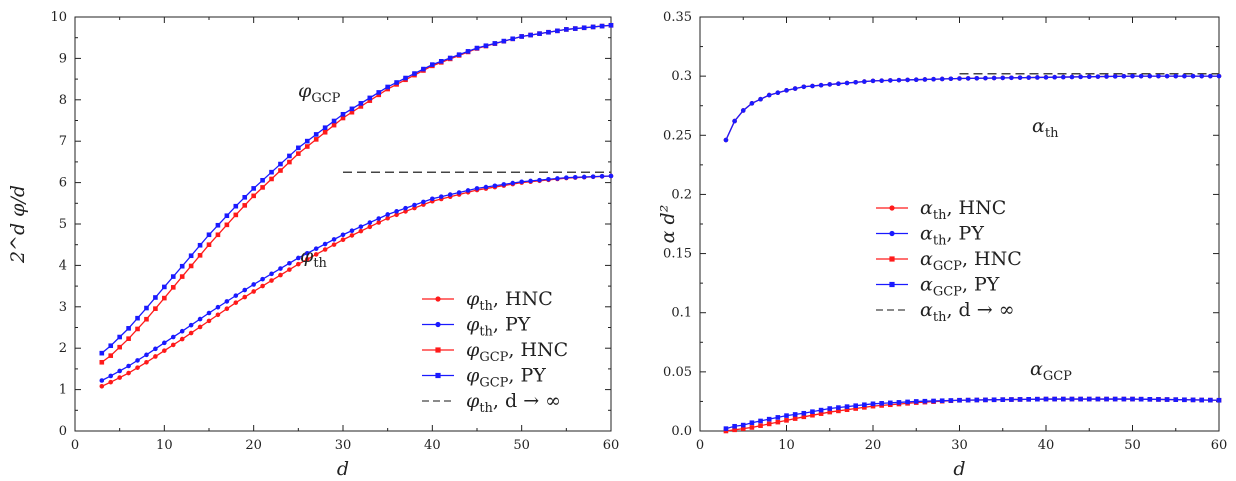  What do you see at coordinates (63, 183) in the screenshot?
I see `y-tick-label: 6` at bounding box center [63, 183].